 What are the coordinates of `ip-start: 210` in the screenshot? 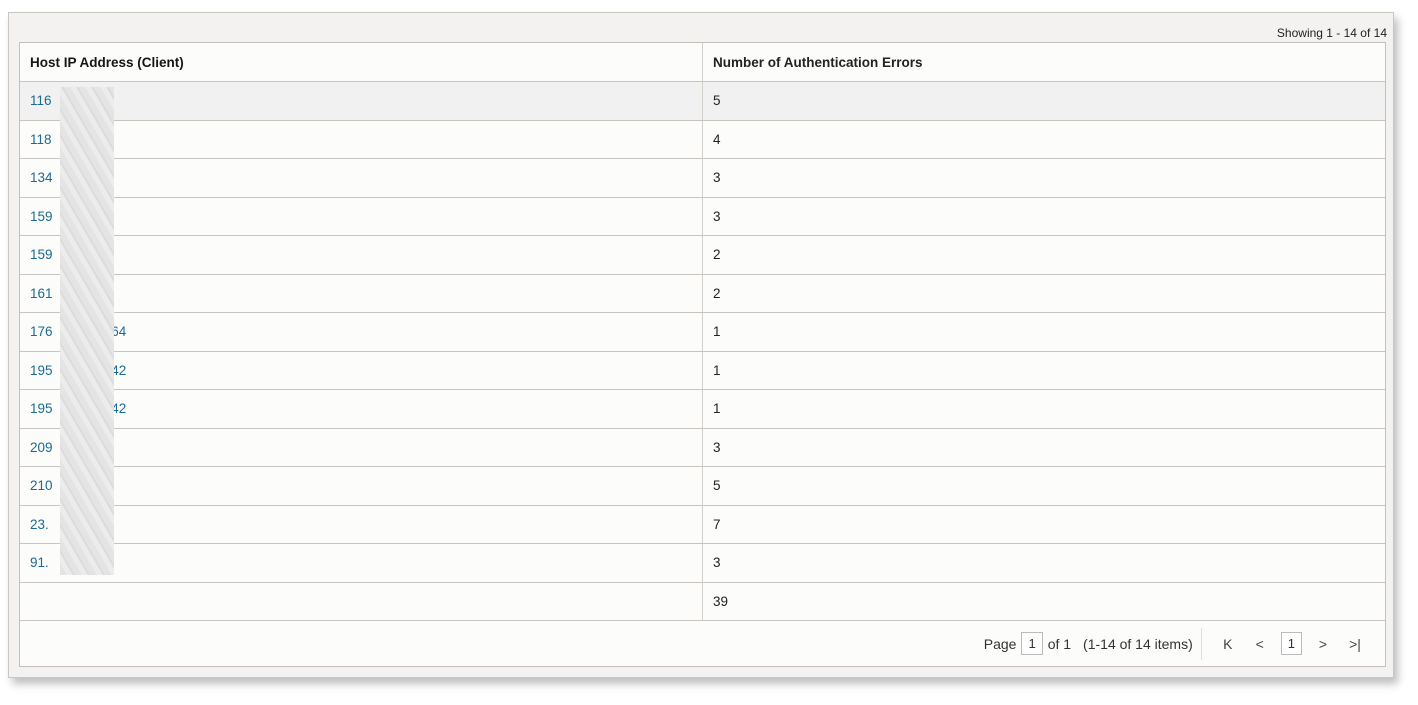 It's located at (41, 486).